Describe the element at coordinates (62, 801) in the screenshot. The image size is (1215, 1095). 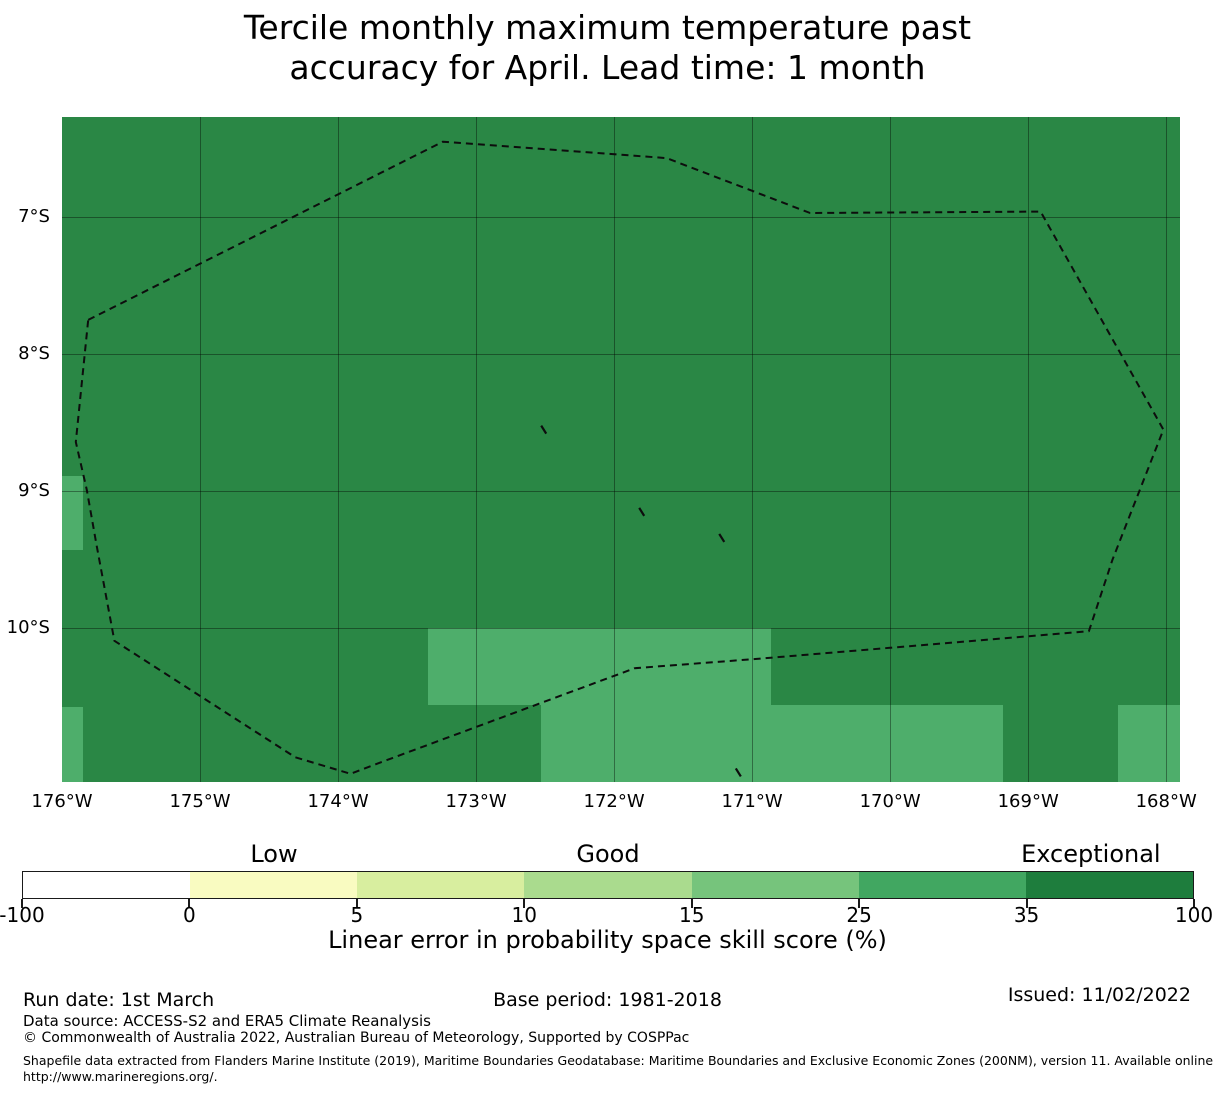
I see `x-tick-label: 176°W` at that location.